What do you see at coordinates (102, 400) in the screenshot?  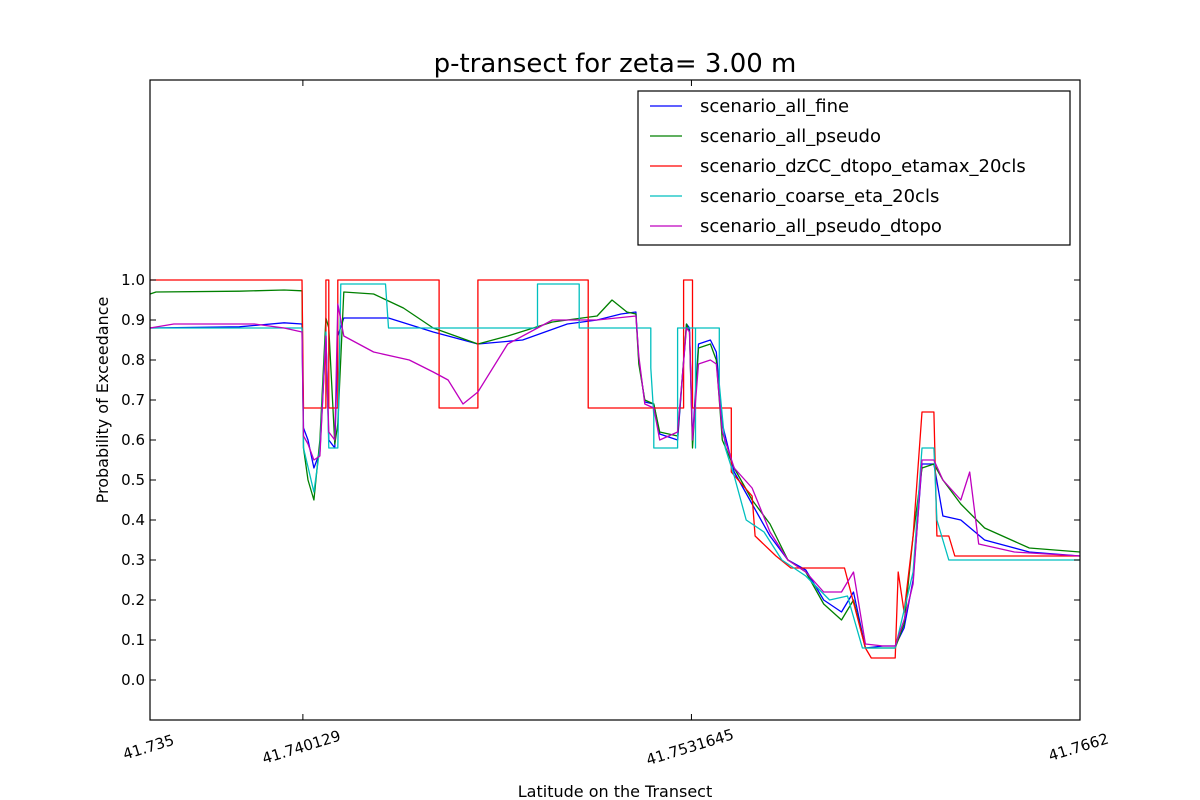 I see `y-axis-title: Probability of Exceedance` at bounding box center [102, 400].